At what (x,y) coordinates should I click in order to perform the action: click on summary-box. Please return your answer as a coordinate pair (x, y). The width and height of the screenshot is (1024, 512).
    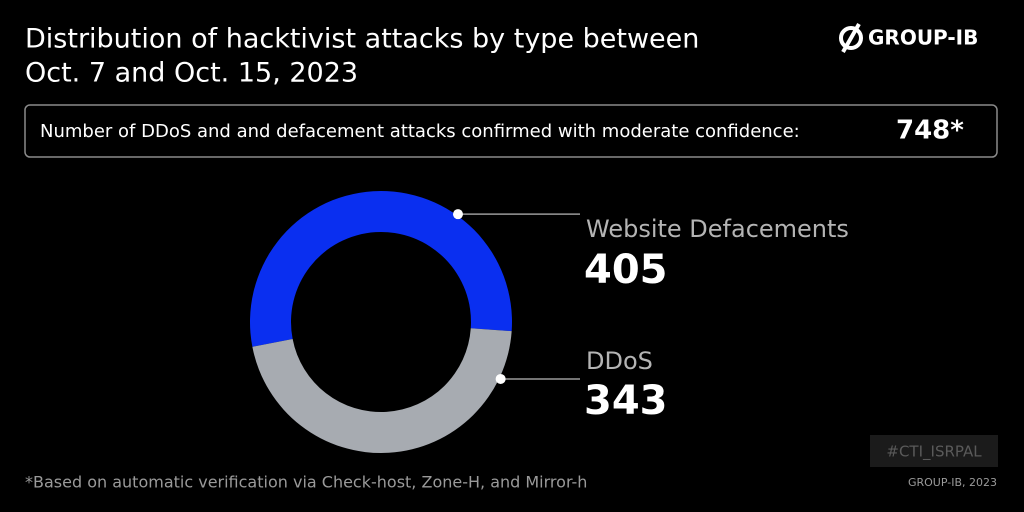
    Looking at the image, I should click on (511, 131).